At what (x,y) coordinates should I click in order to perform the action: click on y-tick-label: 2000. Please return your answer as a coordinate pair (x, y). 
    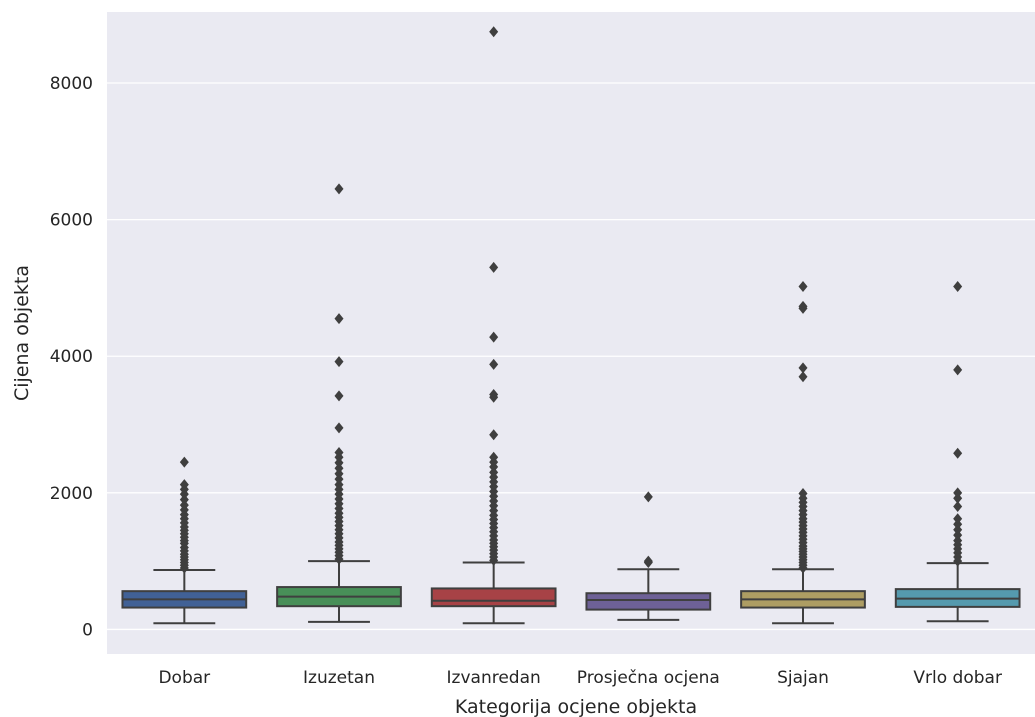
    Looking at the image, I should click on (71, 494).